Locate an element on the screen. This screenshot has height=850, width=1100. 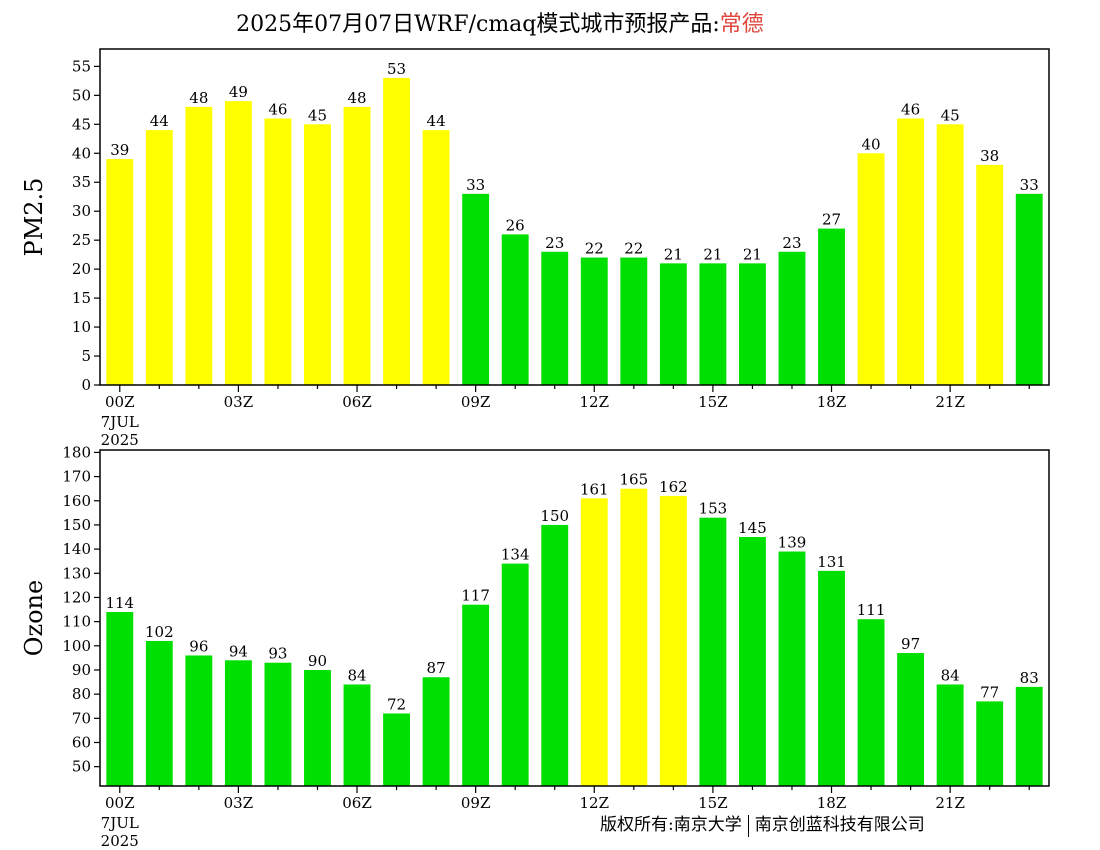
pm25-xtick-sublabel-0-1: 2025 is located at coordinates (120, 440).